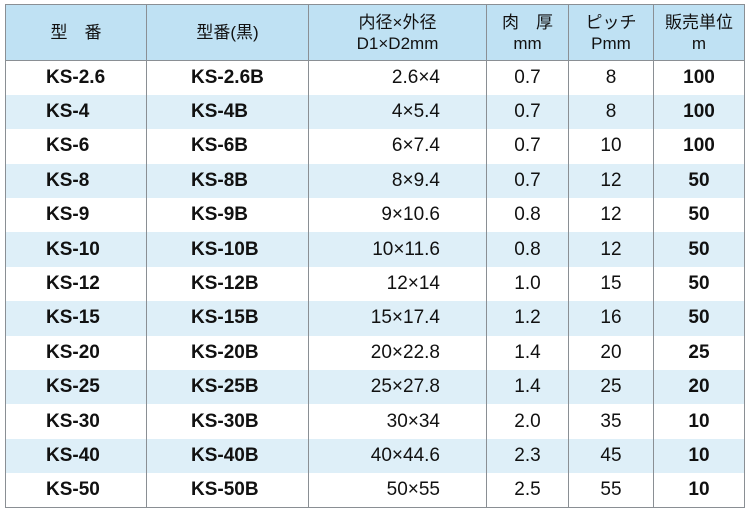 This screenshot has width=750, height=512. I want to click on table-row: KS-25 KS-25B 25×27.8 1.4 25 20, so click(375, 387).